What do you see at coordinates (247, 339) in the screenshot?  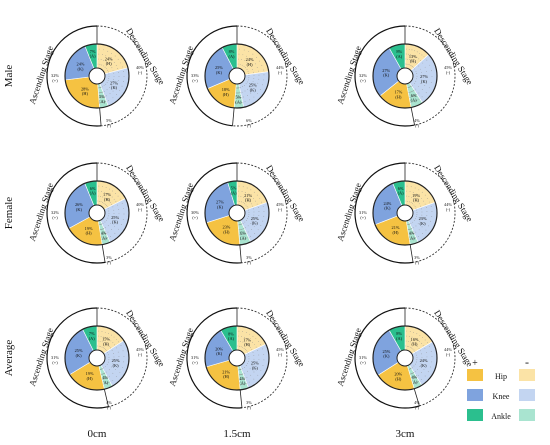 I see `slice-value-label: 17%` at bounding box center [247, 339].